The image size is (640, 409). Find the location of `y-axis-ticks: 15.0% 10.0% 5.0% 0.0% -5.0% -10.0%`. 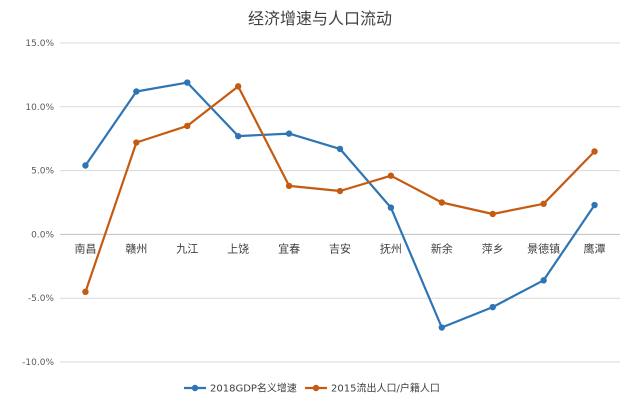

y-axis-ticks: 15.0% 10.0% 5.0% 0.0% -5.0% -10.0% is located at coordinates (38, 203).